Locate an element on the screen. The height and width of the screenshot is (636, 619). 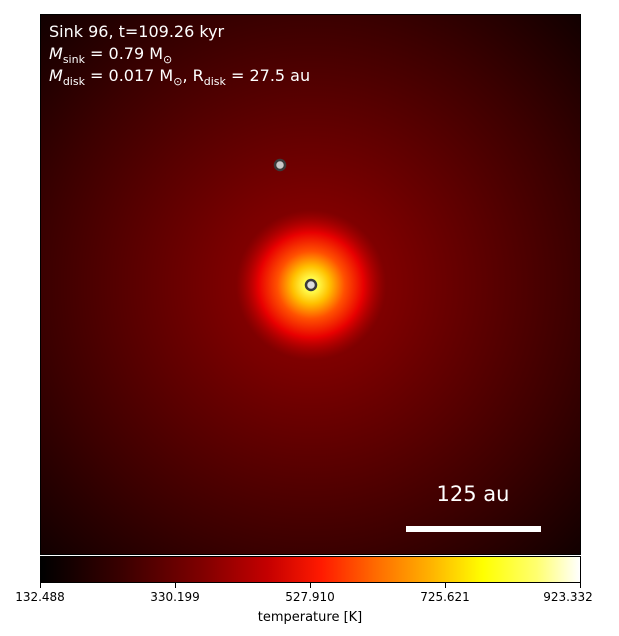
colorbar-tick-label: 725.621 is located at coordinates (445, 597).